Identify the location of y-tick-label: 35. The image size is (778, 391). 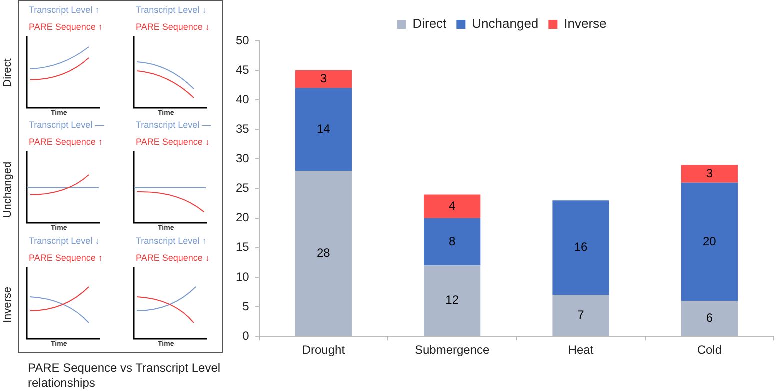
(243, 129).